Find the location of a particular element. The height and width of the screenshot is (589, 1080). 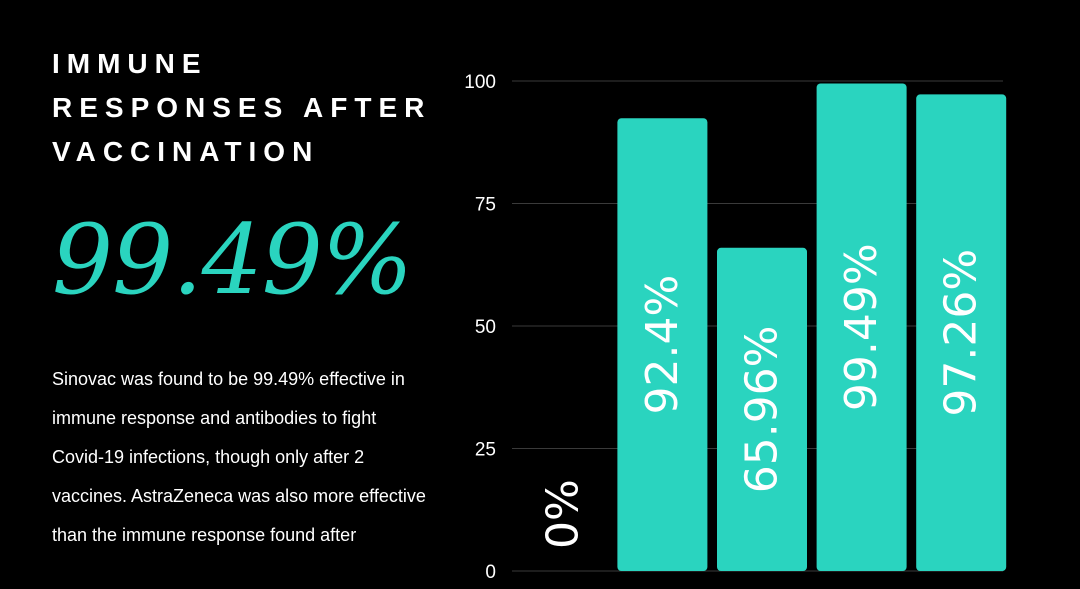

y-tick-label-100: 100 is located at coordinates (480, 82).